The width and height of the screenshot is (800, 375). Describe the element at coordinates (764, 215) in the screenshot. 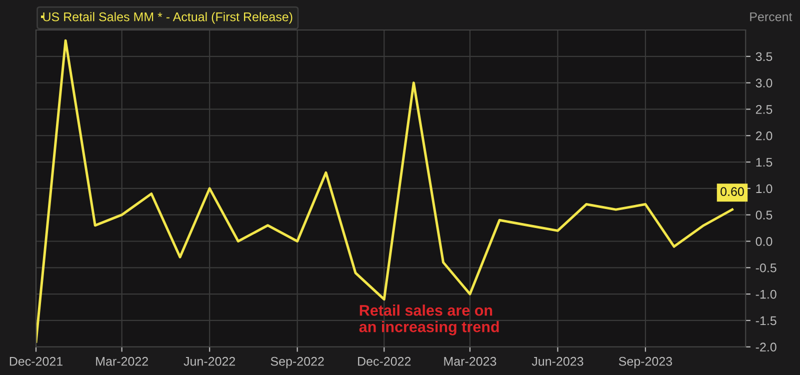

I see `y-tick-label: 0.5` at that location.